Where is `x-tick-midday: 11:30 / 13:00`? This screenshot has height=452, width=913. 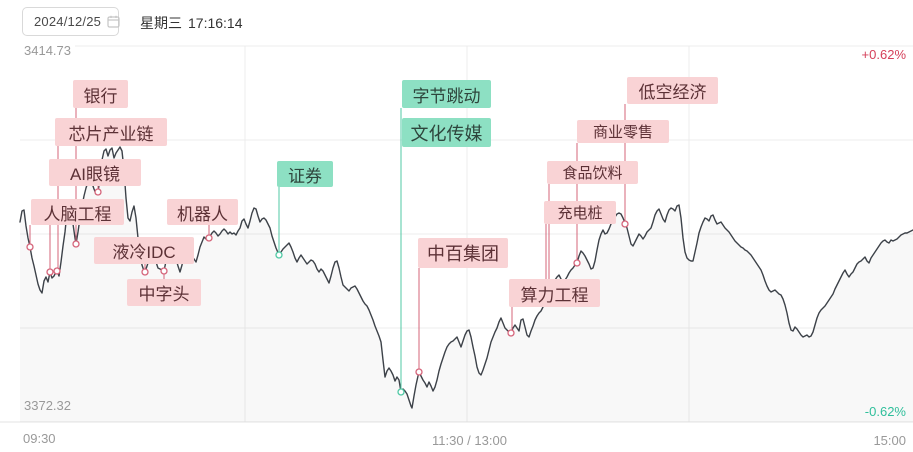 x-tick-midday: 11:30 / 13:00 is located at coordinates (469, 440).